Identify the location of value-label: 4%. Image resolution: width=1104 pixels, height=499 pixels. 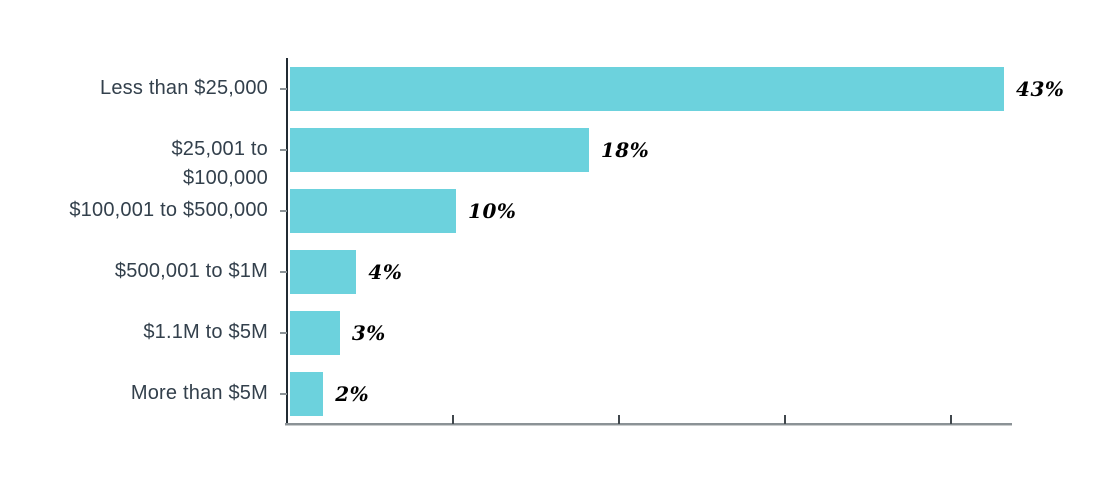
(385, 271).